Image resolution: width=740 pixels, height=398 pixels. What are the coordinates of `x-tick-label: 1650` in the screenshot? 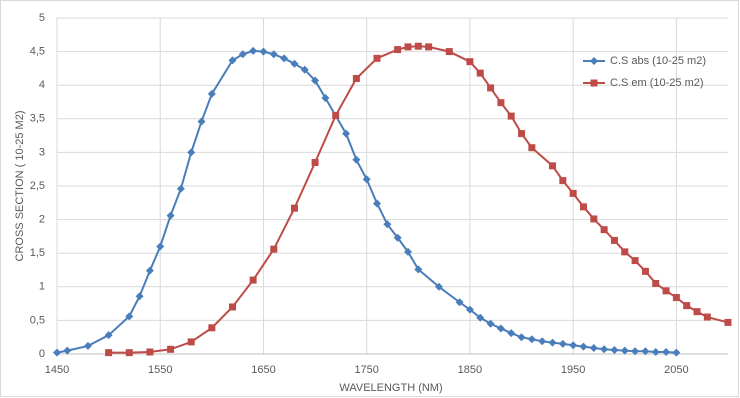 It's located at (263, 370).